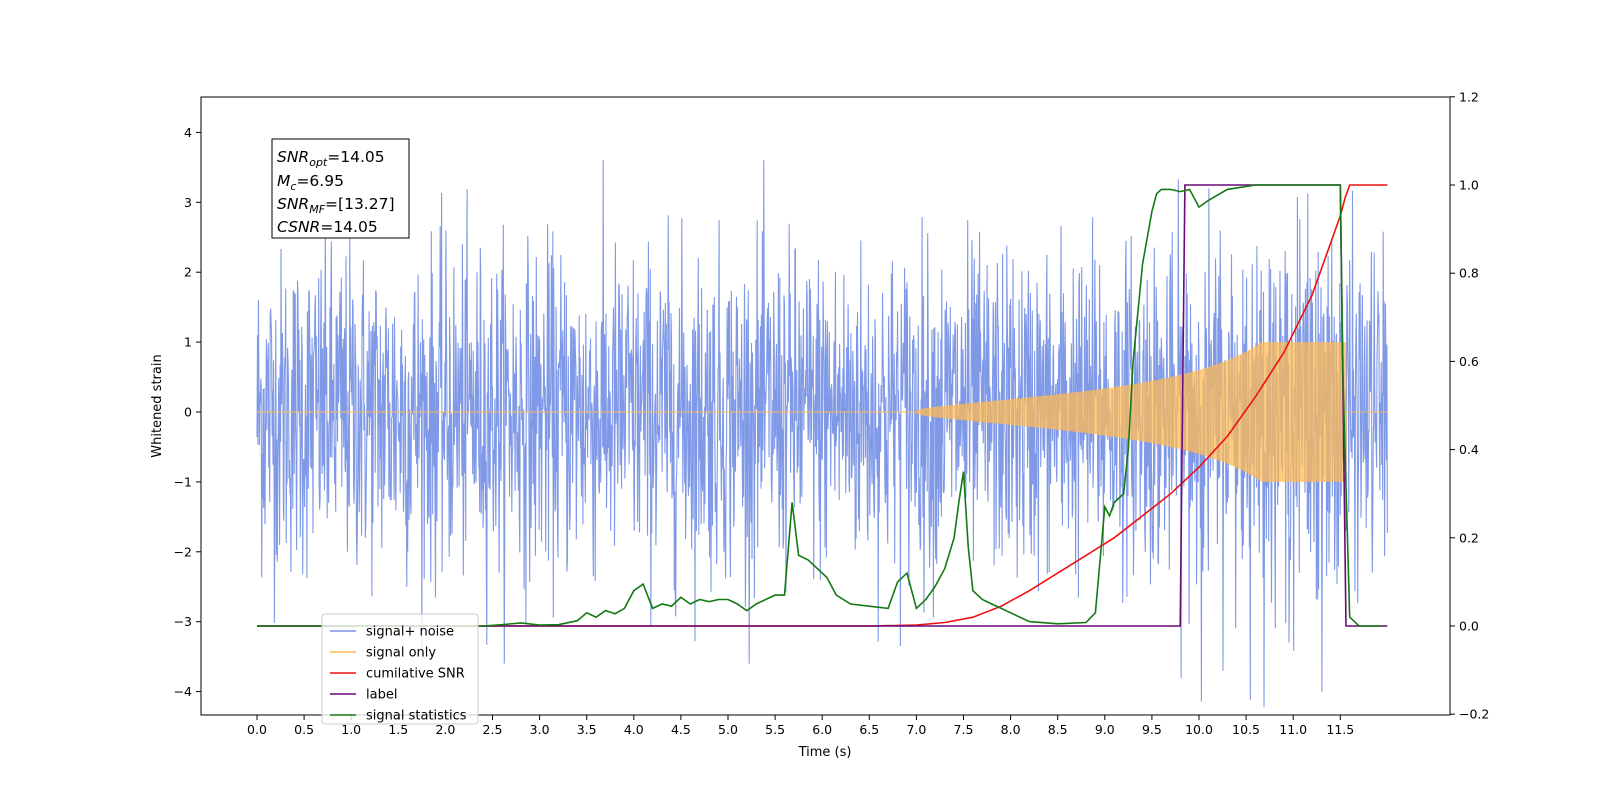  I want to click on y-axis-right: −0.2 0.0 0.2 0.4 0.6 0.8 1.0 1.2, so click(1469, 405).